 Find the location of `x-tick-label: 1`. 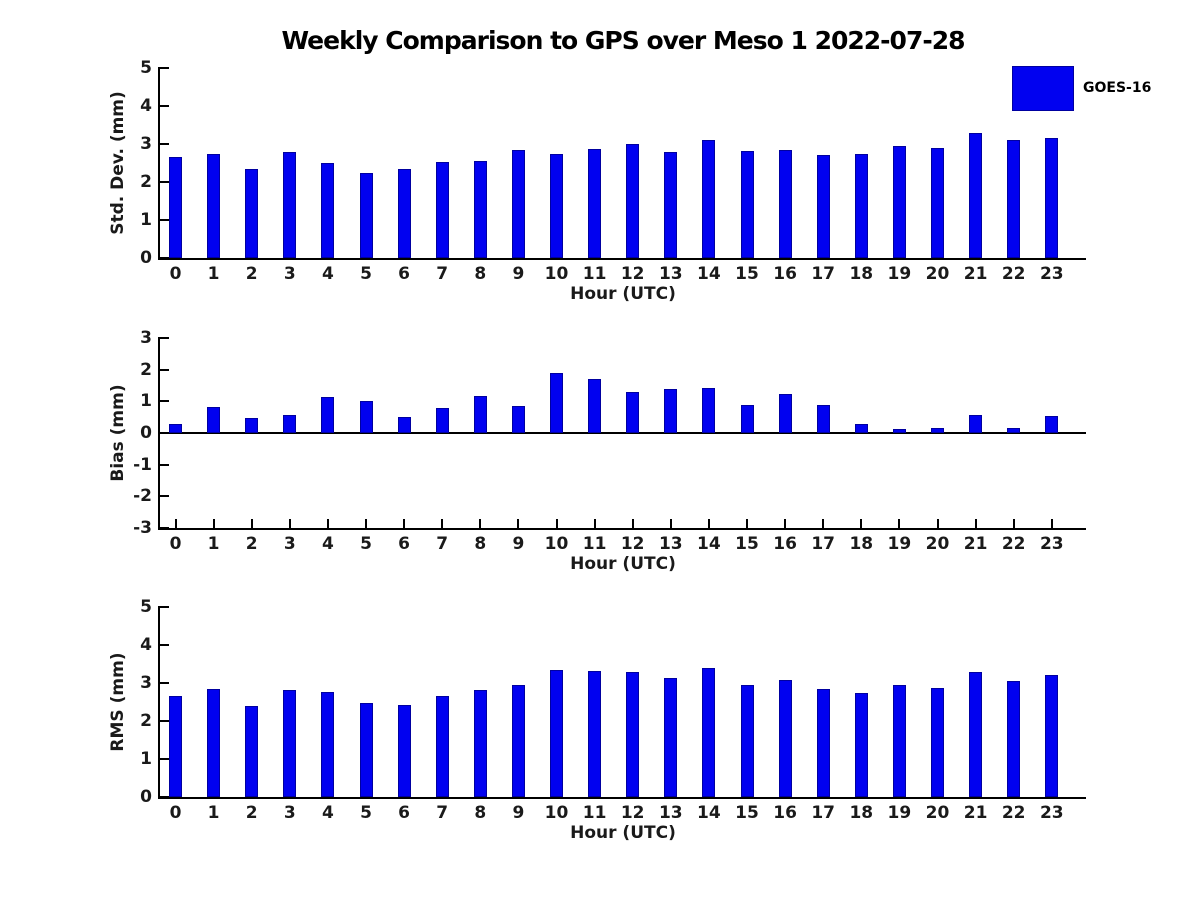

x-tick-label: 1 is located at coordinates (213, 544).